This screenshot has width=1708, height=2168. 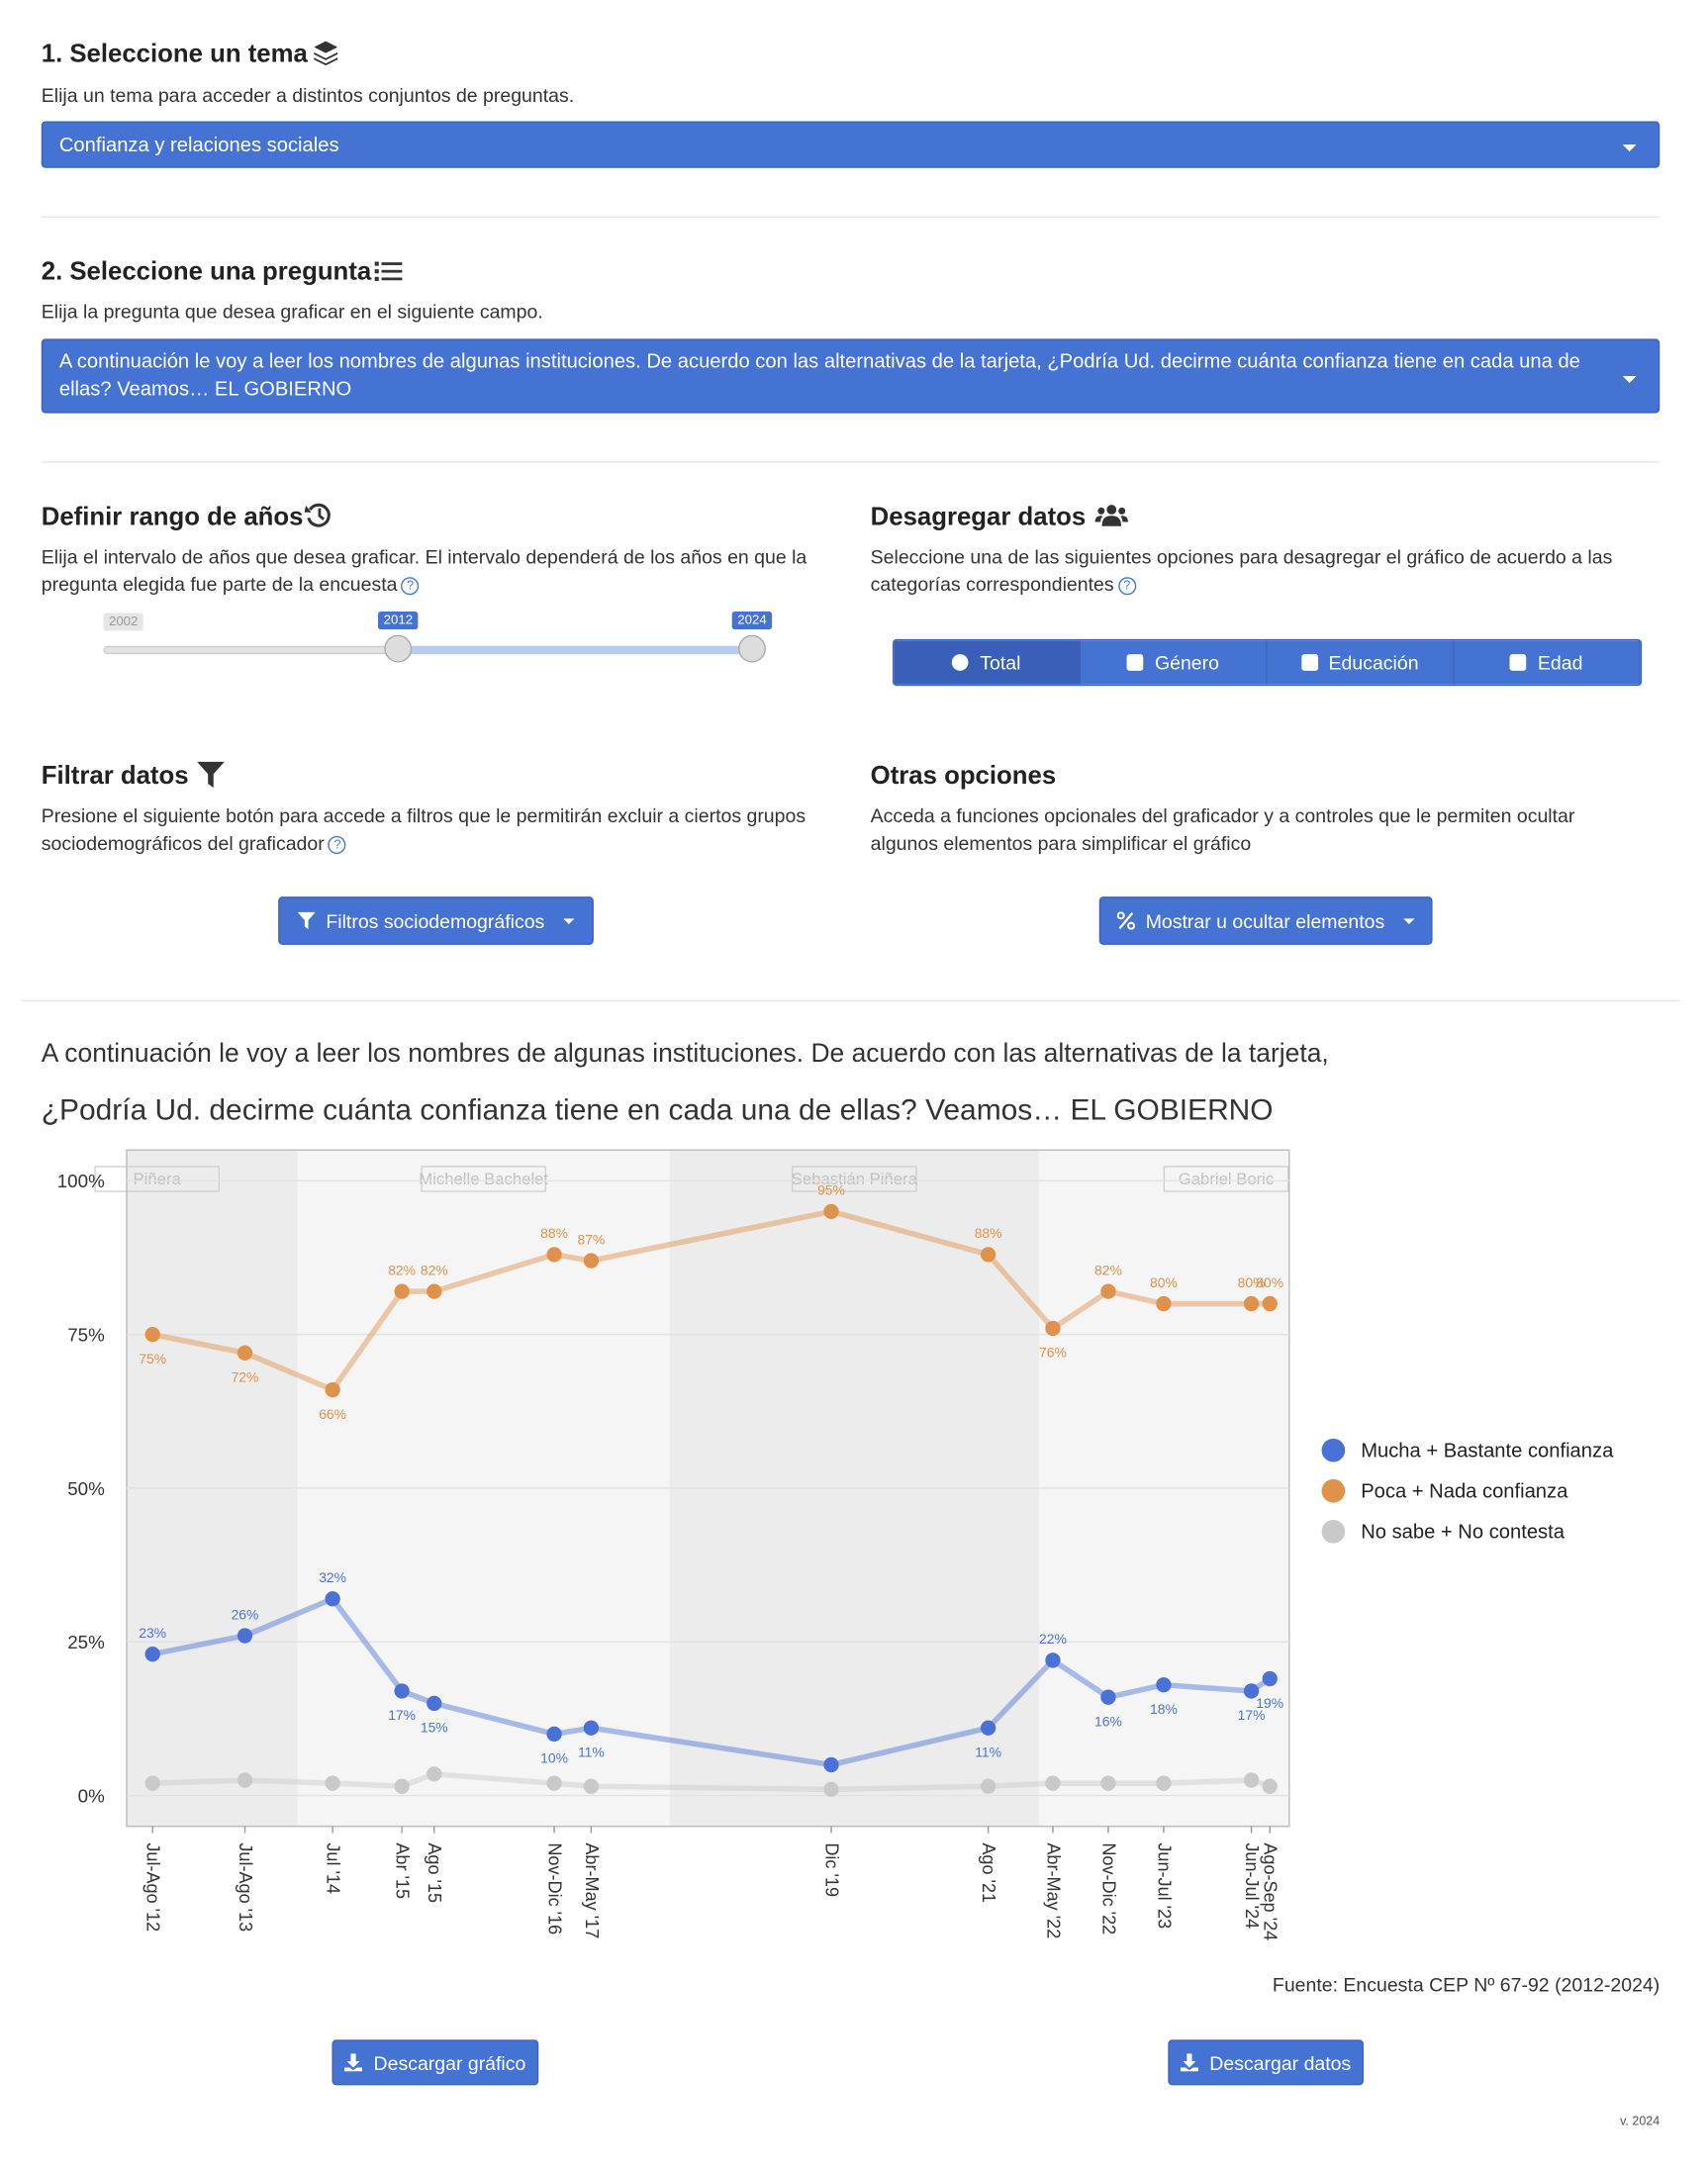 I want to click on download-data-button: Descargar datos, so click(x=1266, y=2062).